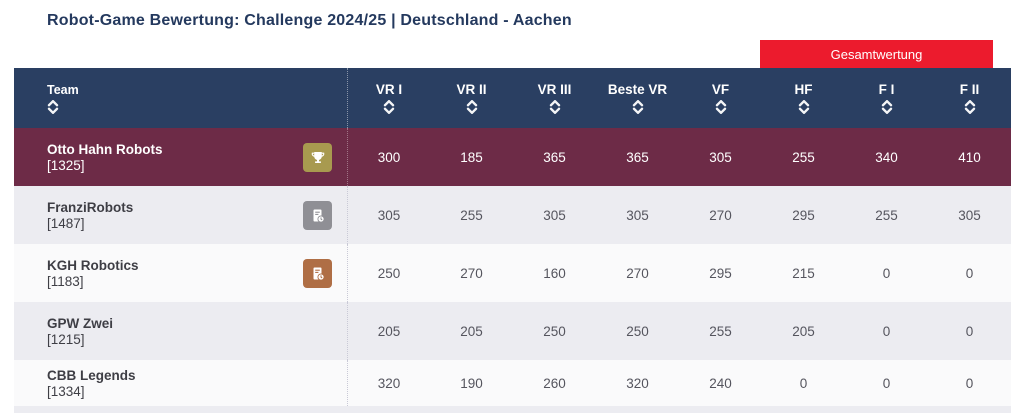 Image resolution: width=1024 pixels, height=413 pixels. Describe the element at coordinates (512, 409) in the screenshot. I see `partial-next-row` at that location.